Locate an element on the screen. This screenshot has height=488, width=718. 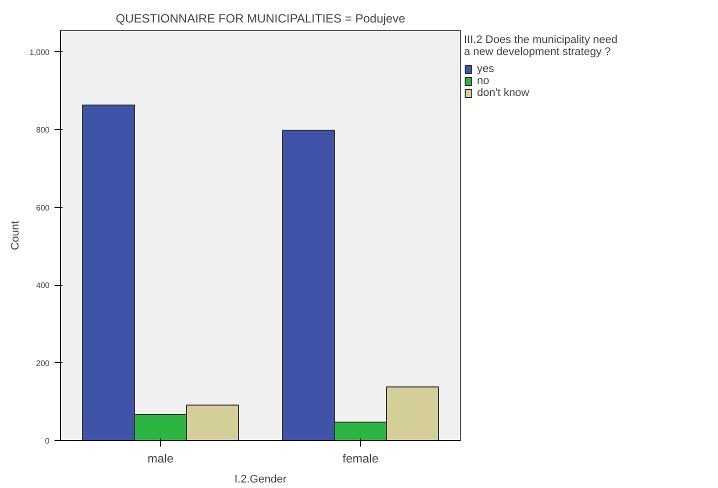
legend-label: yes is located at coordinates (486, 69).